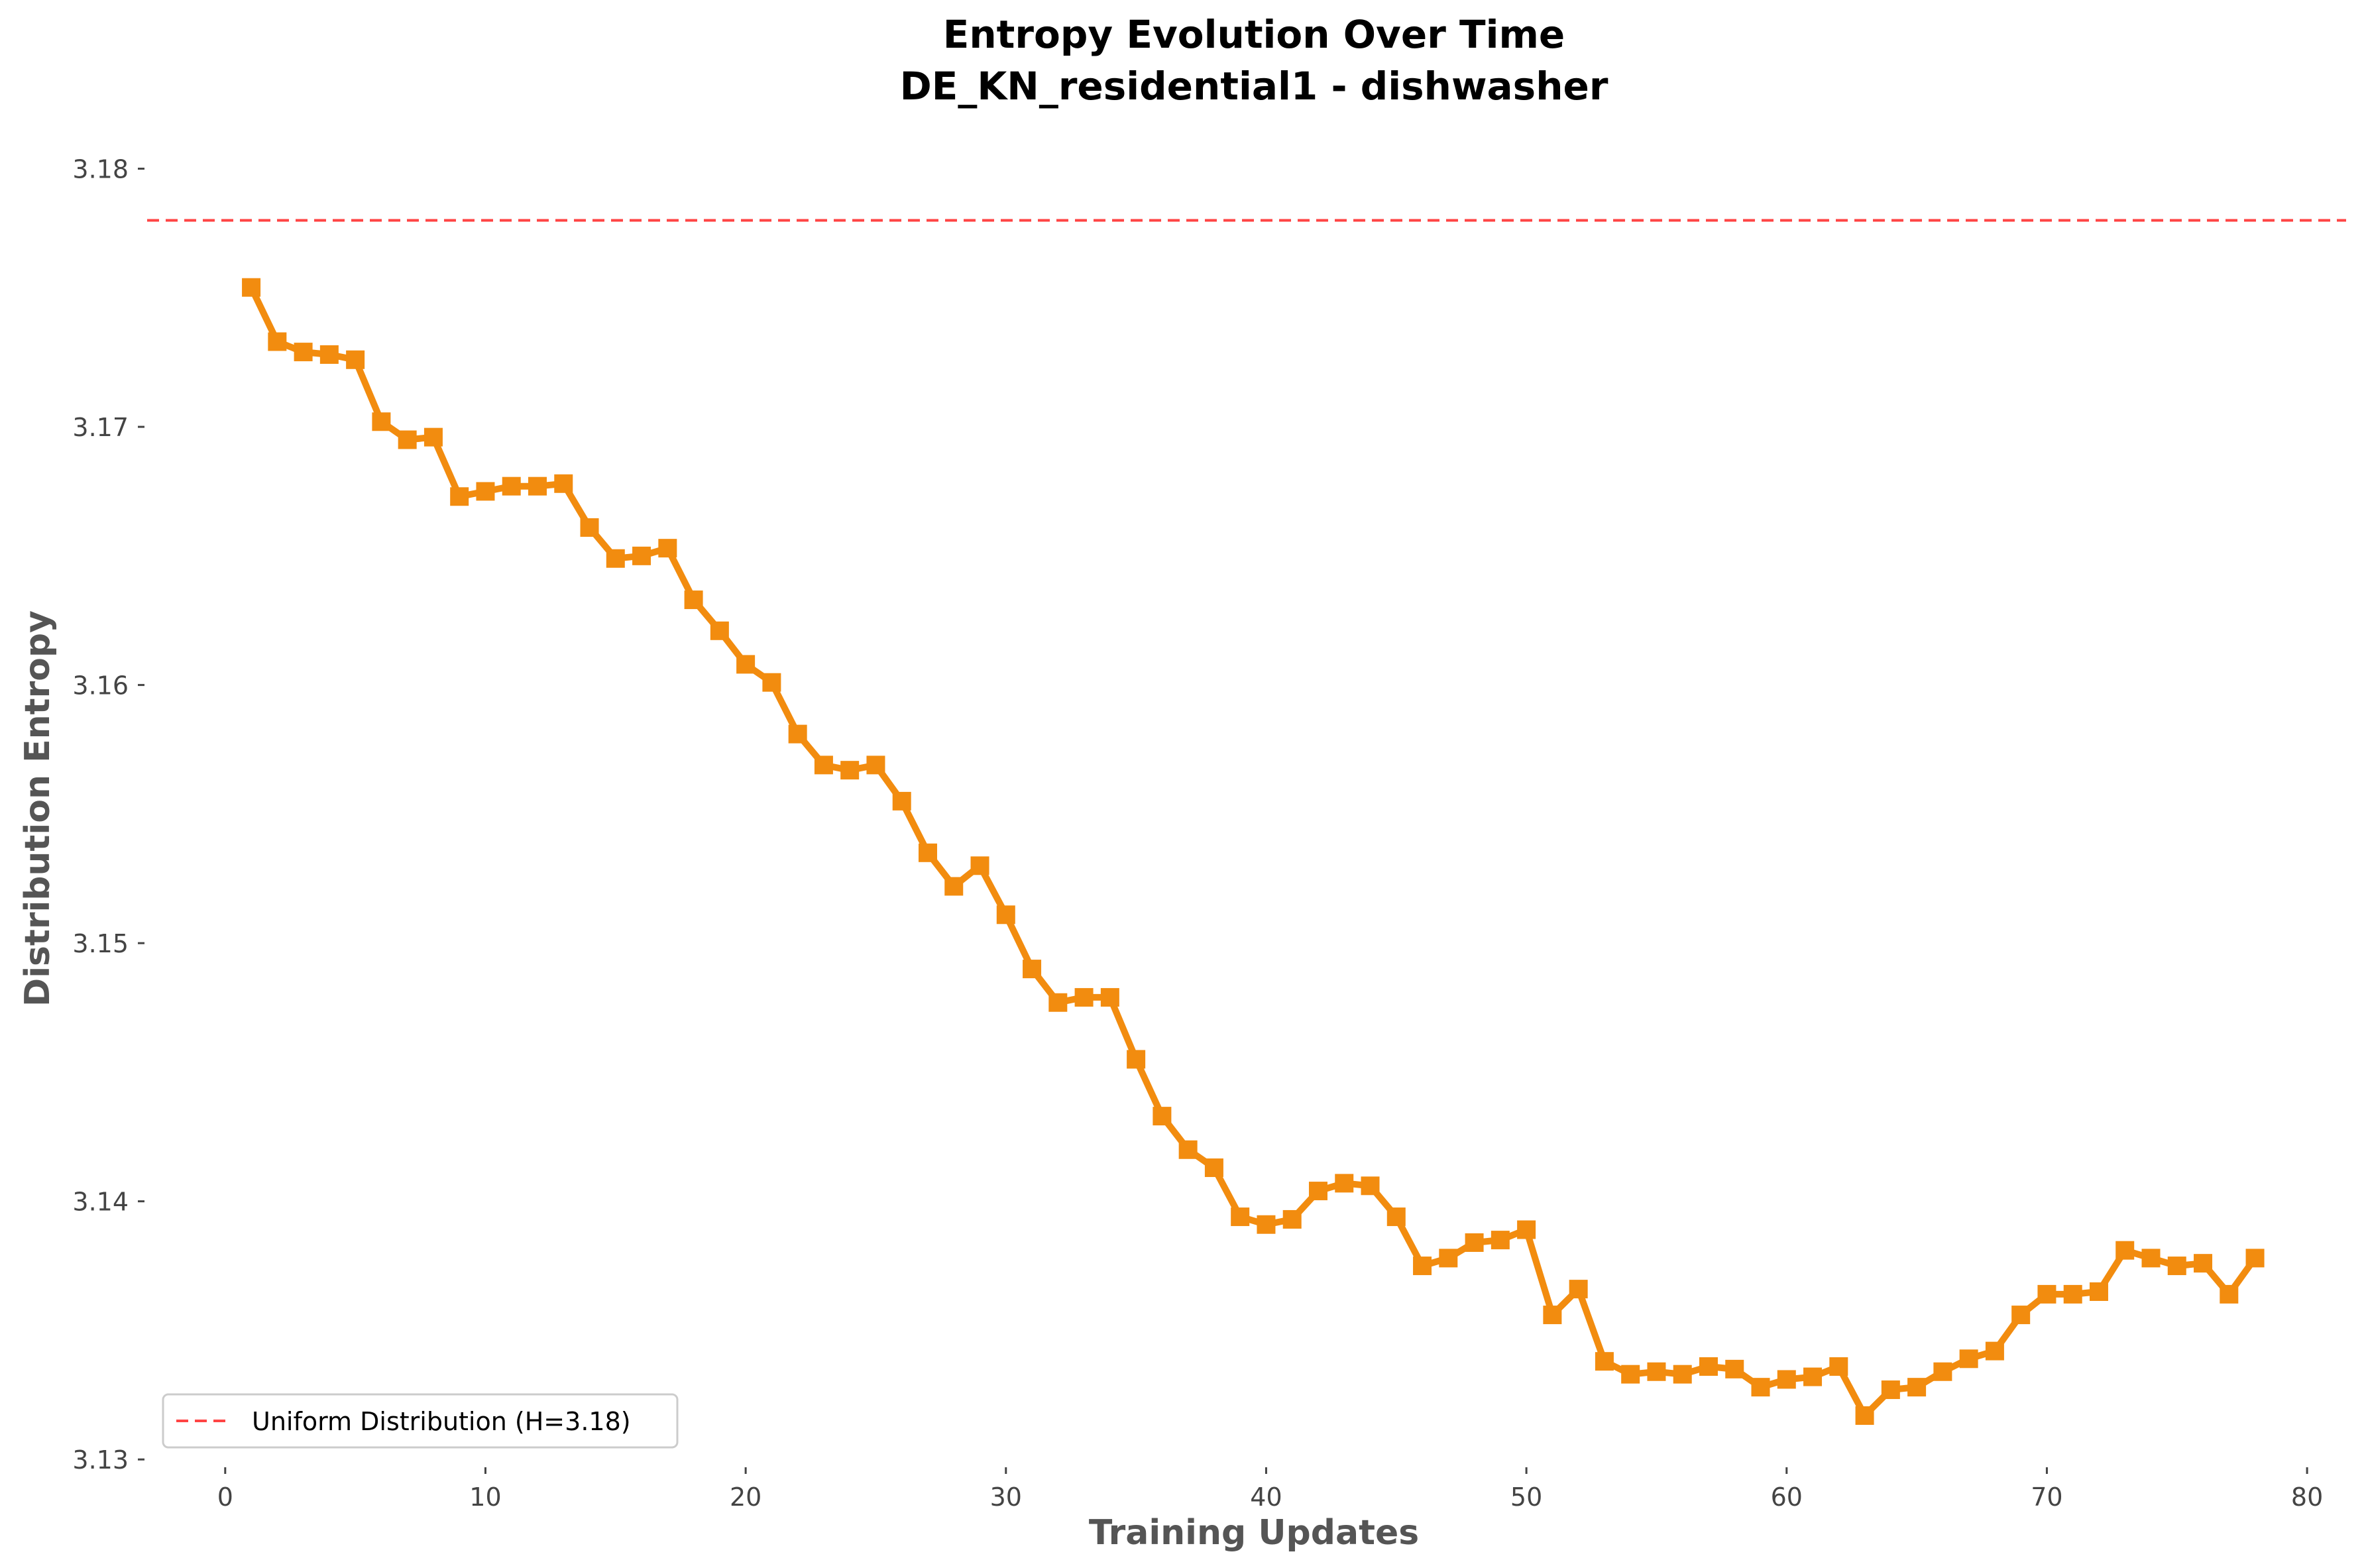 Image resolution: width=2366 pixels, height=1568 pixels. I want to click on legend-label-uniform: Uniform Distribution (H=3.18), so click(441, 1421).